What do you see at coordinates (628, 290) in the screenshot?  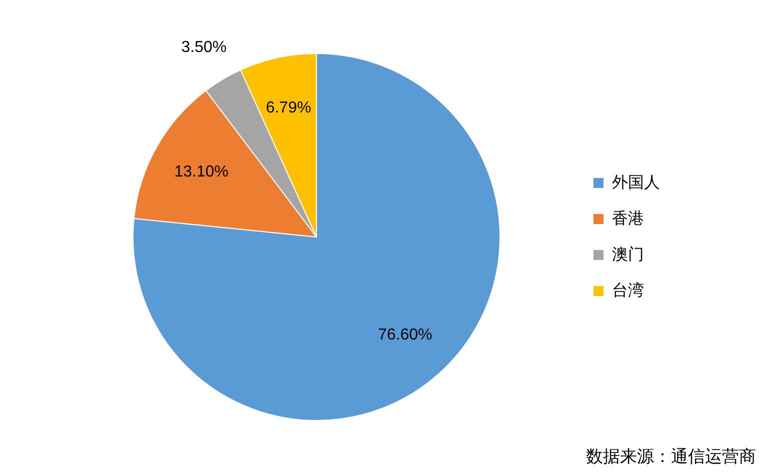 I see `legend-label: 台湾` at bounding box center [628, 290].